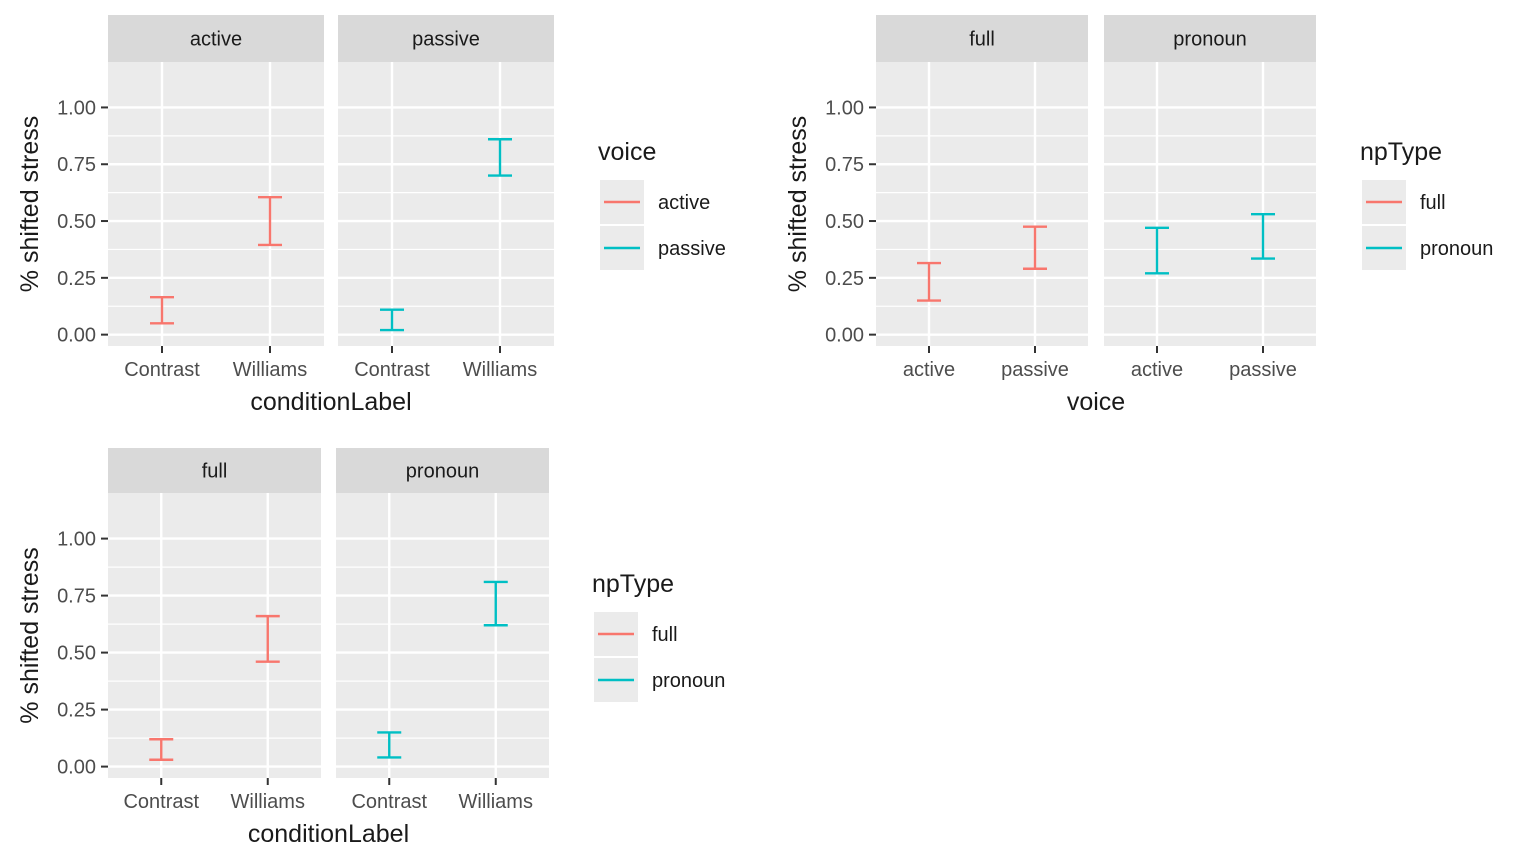  I want to click on legend: voice active passive, so click(662, 204).